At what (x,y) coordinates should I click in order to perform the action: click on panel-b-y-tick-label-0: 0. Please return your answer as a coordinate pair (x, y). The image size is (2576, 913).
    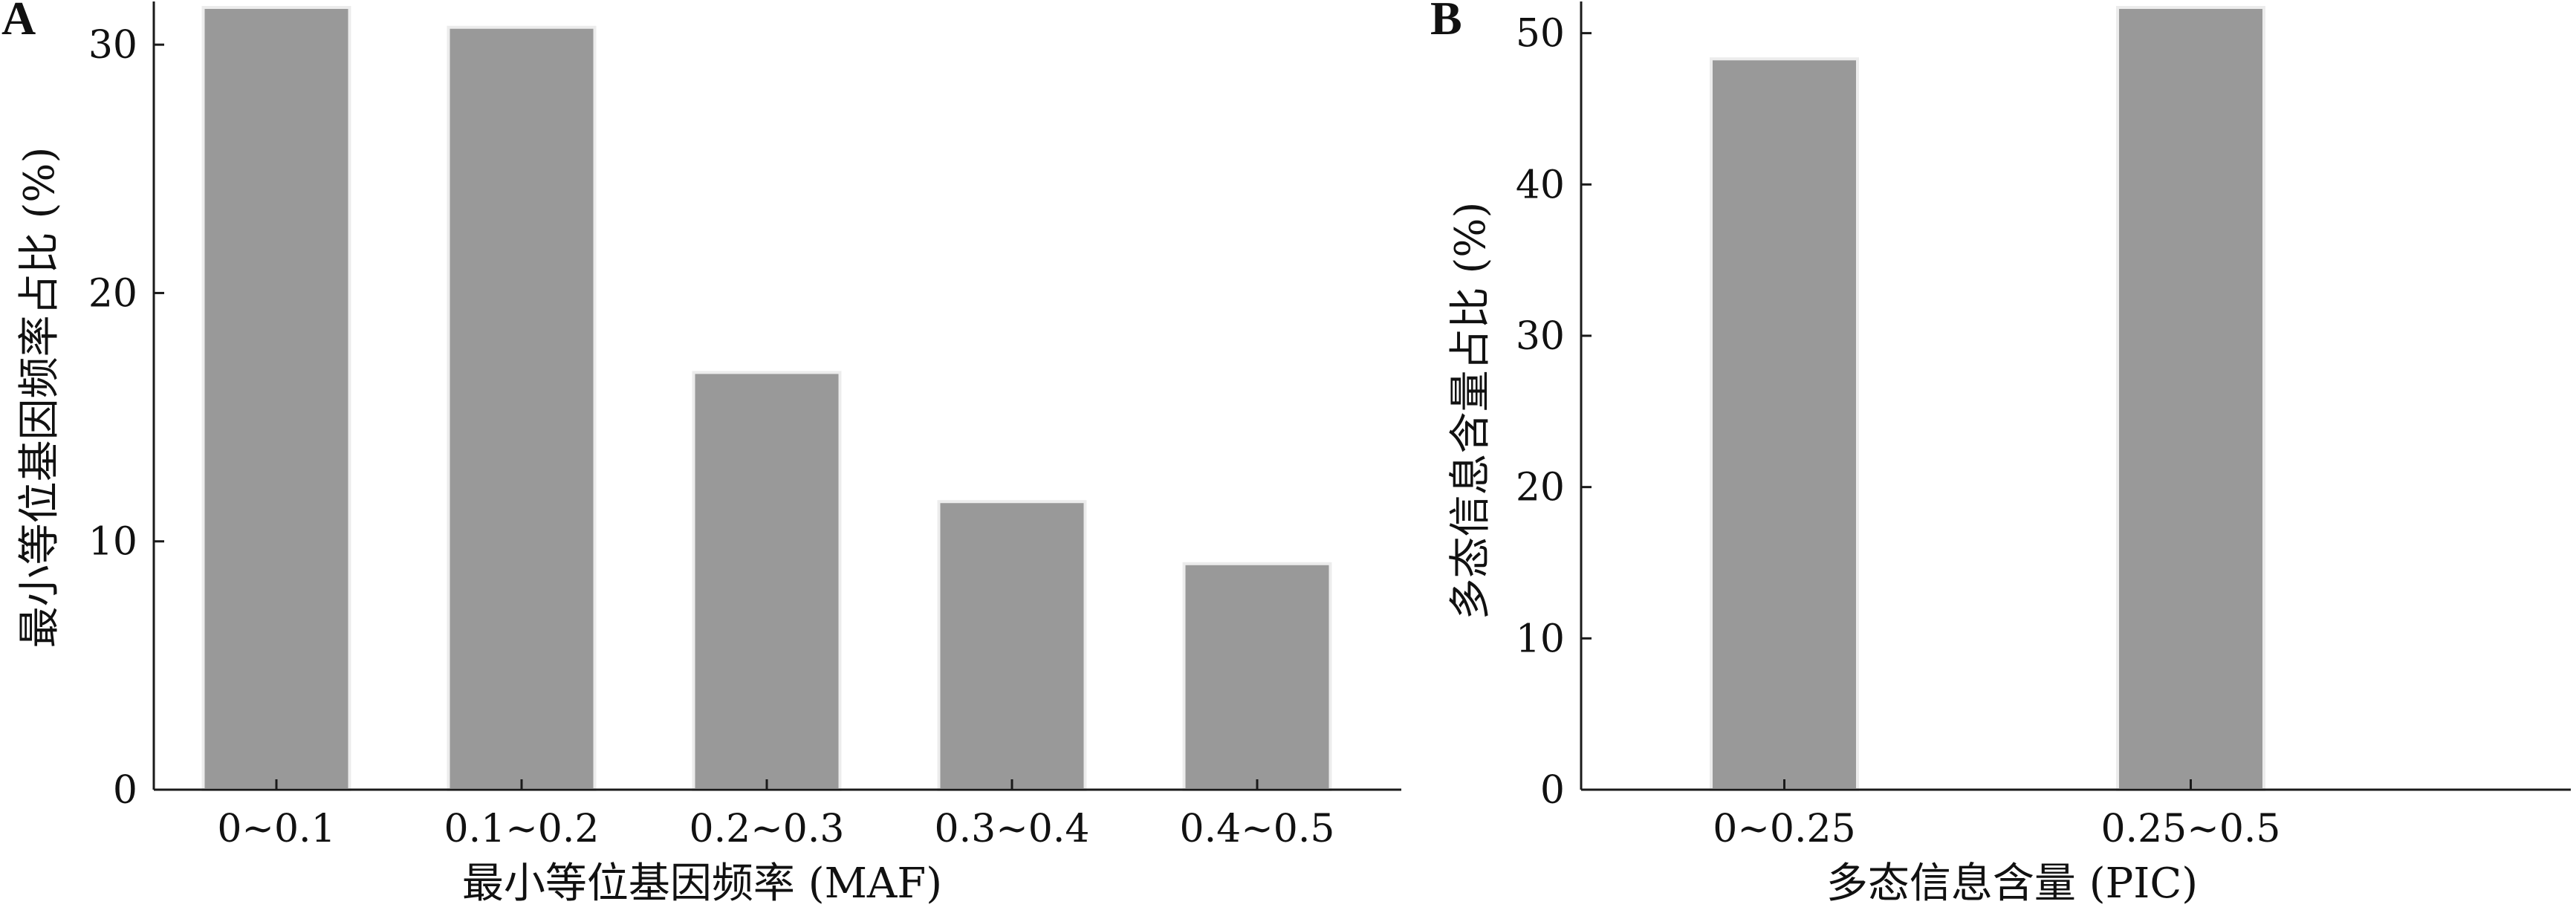
    Looking at the image, I should click on (1552, 791).